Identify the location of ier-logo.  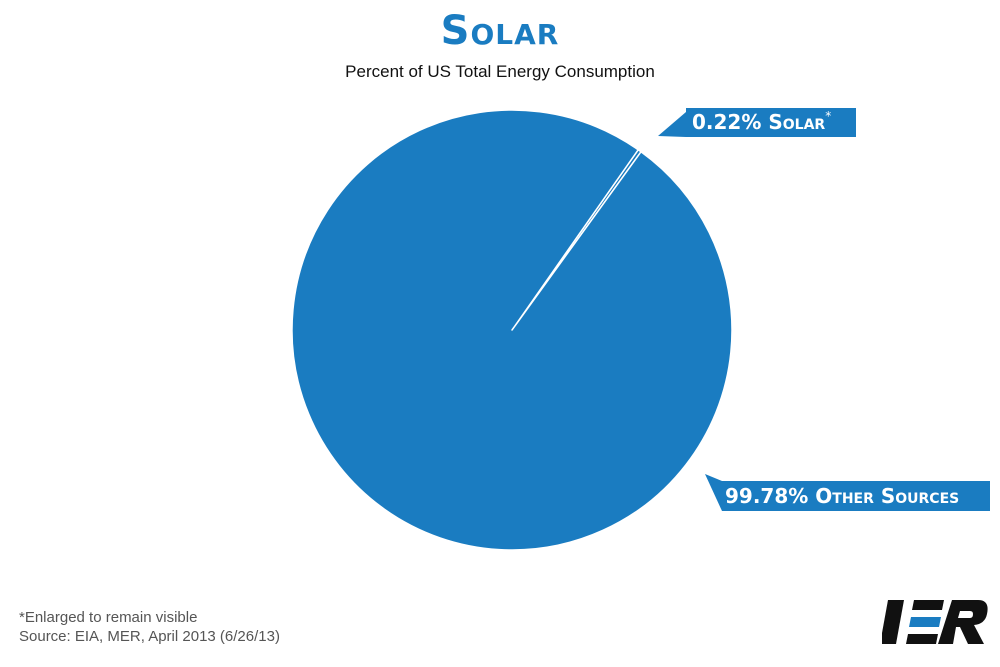
(935, 622).